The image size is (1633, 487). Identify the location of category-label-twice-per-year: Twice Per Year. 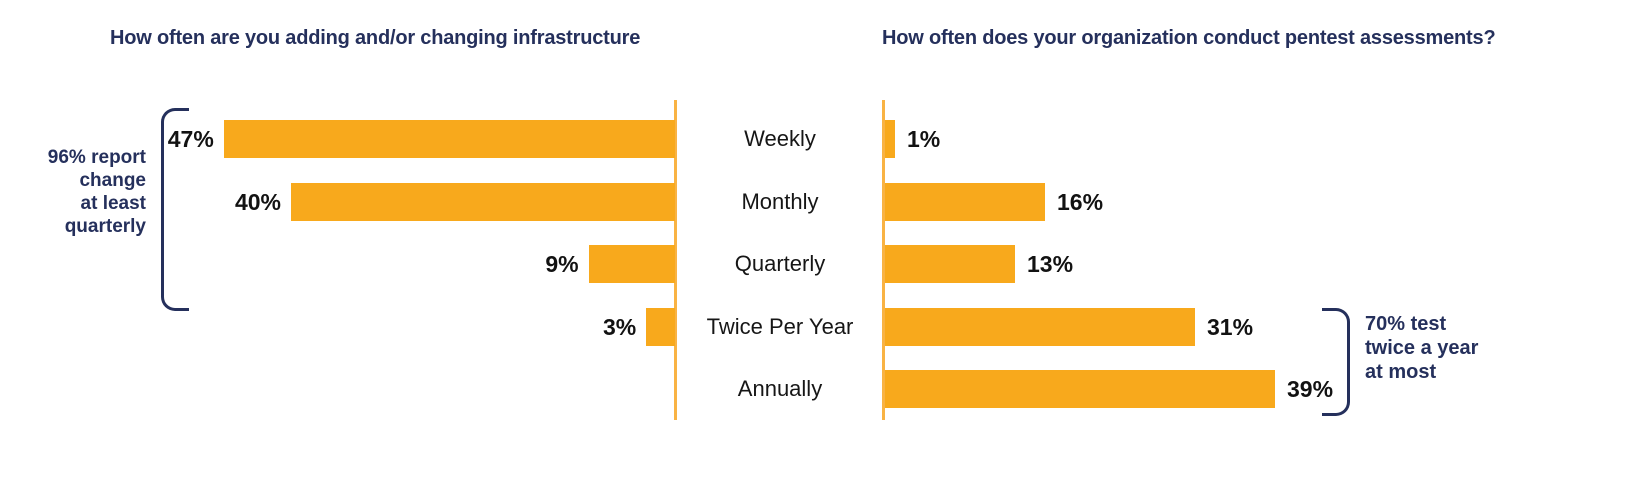
(780, 326).